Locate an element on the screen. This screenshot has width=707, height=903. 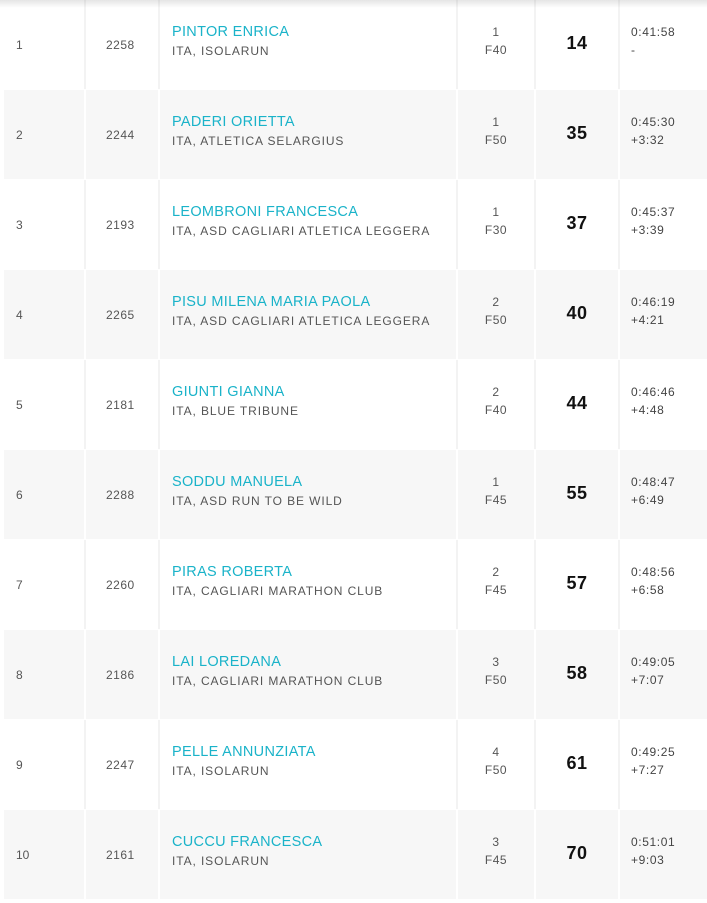
athlete-club: ITA, CAGLIARI MARATHON CLUB is located at coordinates (278, 590).